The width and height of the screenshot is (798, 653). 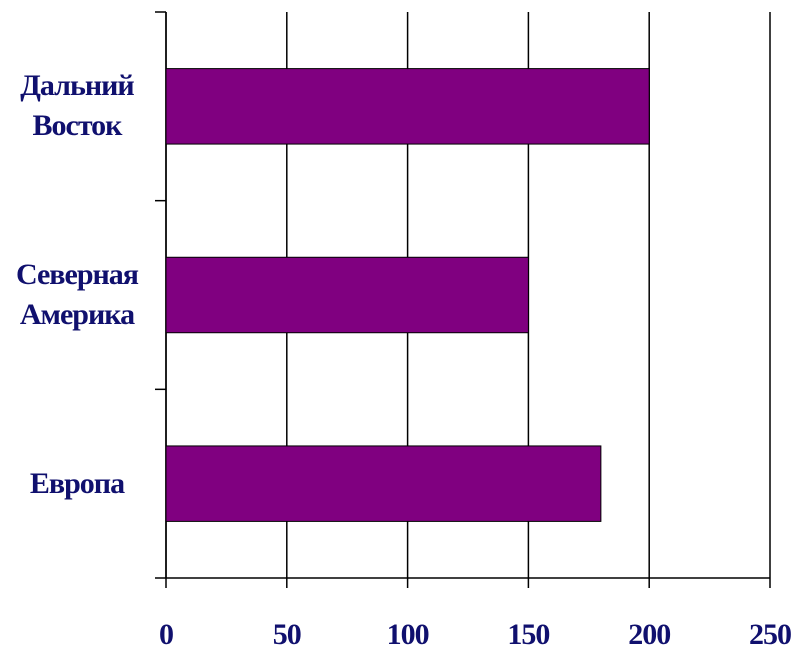 What do you see at coordinates (649, 634) in the screenshot?
I see `x-tick-label: 200` at bounding box center [649, 634].